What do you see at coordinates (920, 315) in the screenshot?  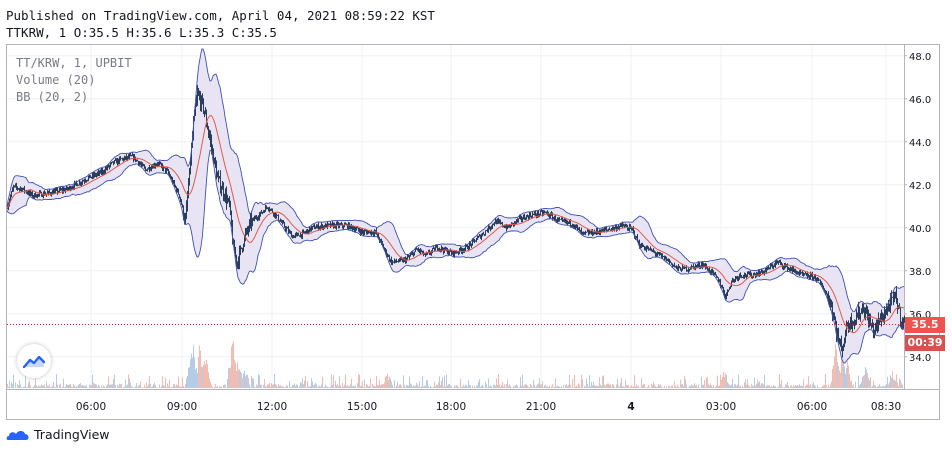 I see `y-tick-label: 36.0` at bounding box center [920, 315].